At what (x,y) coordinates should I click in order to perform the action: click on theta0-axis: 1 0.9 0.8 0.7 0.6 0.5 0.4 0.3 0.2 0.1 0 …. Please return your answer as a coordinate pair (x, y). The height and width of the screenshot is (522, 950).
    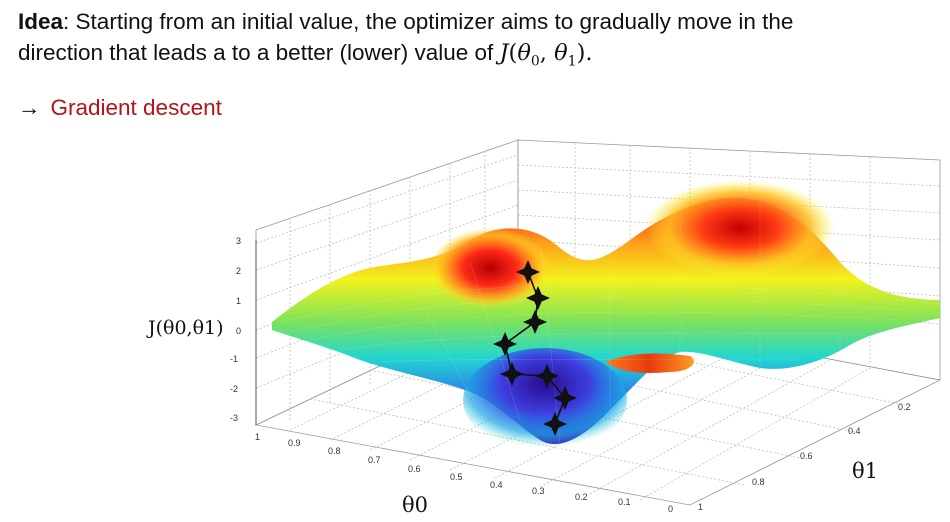
    Looking at the image, I should click on (464, 474).